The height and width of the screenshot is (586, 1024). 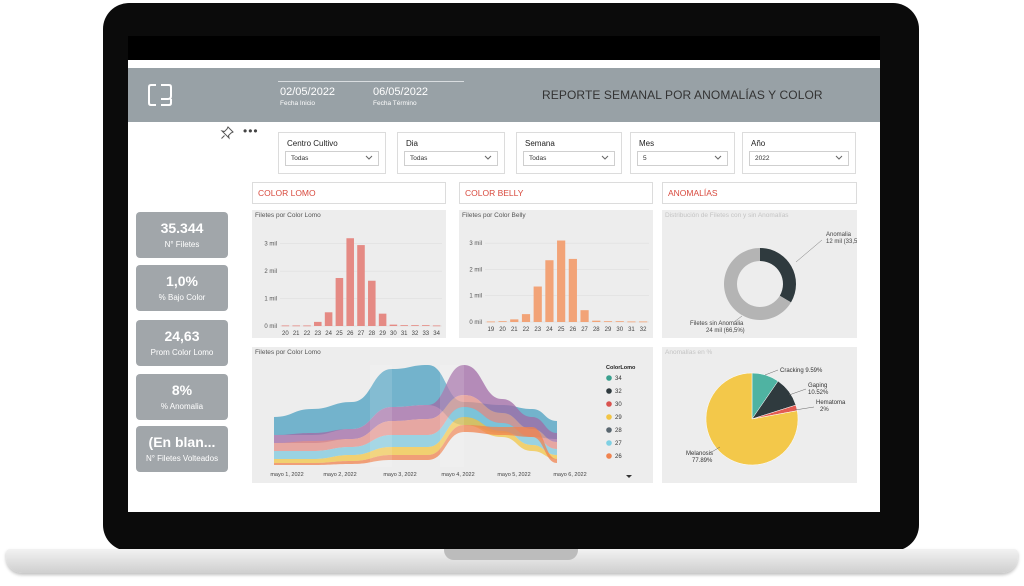 What do you see at coordinates (514, 330) in the screenshot?
I see `x-tick-label: 21` at bounding box center [514, 330].